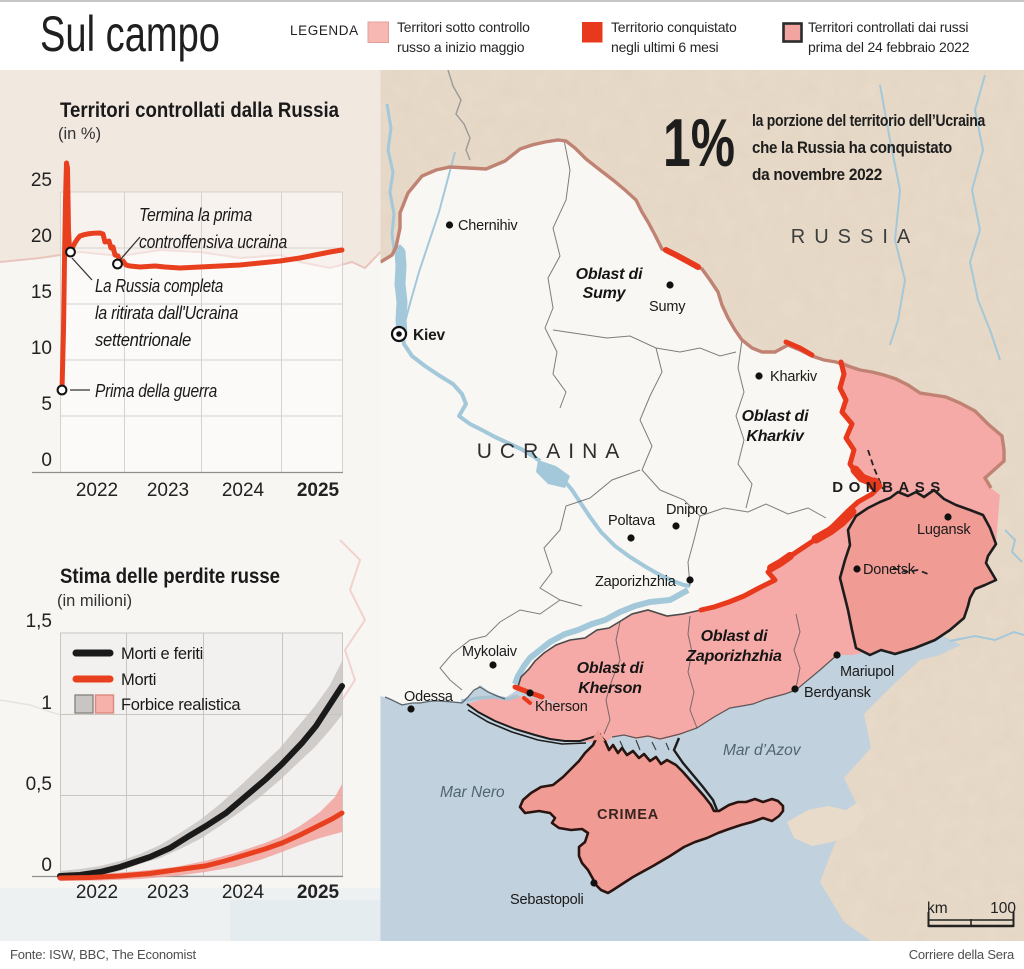  What do you see at coordinates (79, 134) in the screenshot?
I see `svg-text: (in %)` at bounding box center [79, 134].